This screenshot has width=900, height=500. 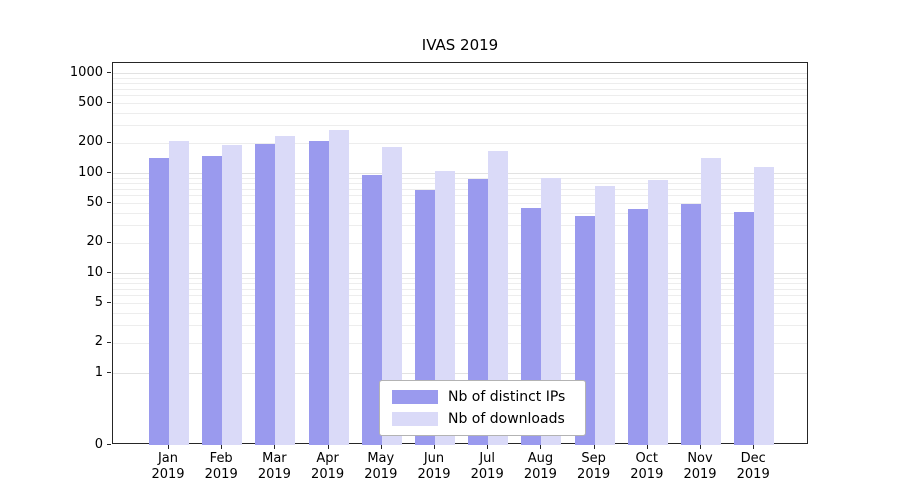 I want to click on legend-swatch-distinct-ips, so click(x=415, y=397).